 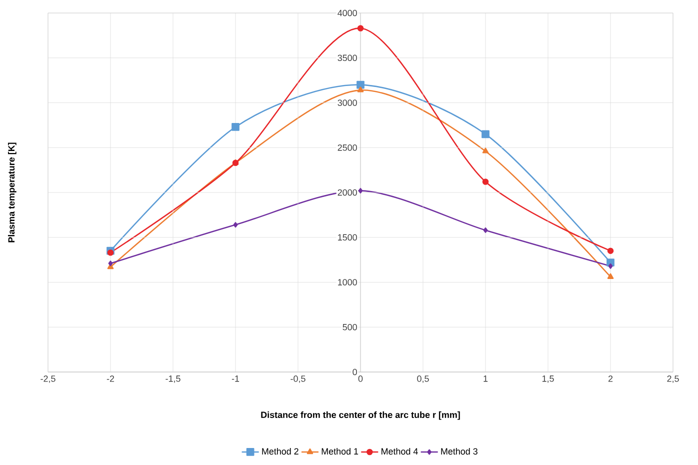 I want to click on x-tick-label: -1, so click(x=236, y=379).